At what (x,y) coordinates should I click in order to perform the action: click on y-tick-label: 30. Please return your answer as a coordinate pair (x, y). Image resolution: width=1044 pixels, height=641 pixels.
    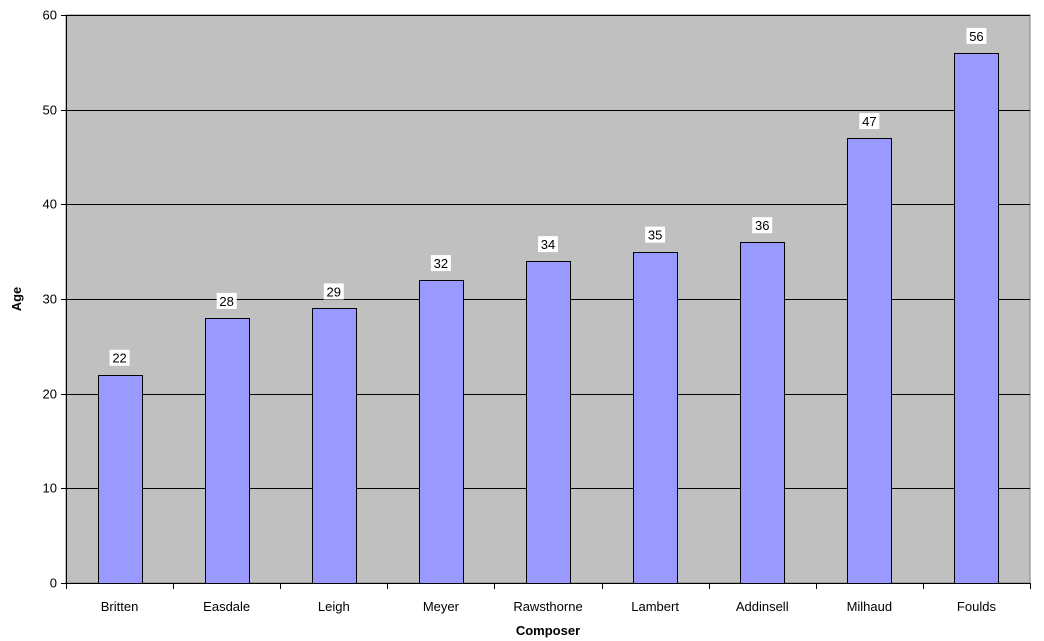
    Looking at the image, I should click on (50, 299).